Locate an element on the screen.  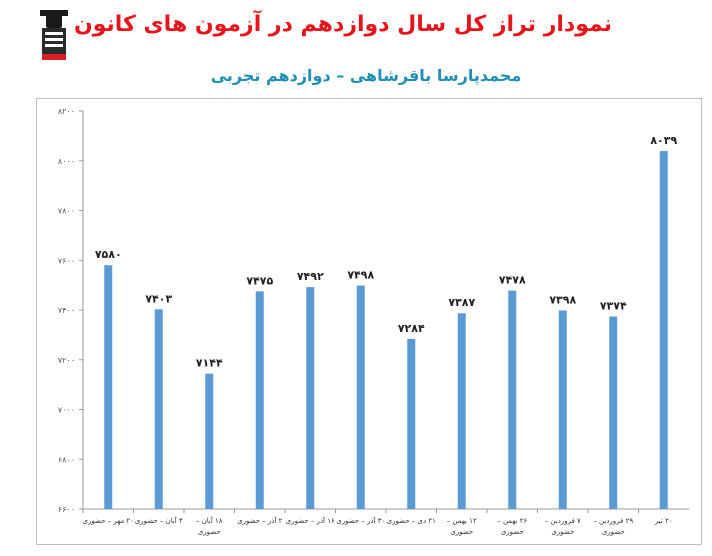
data-label: ۷۲۸۴ is located at coordinates (411, 328).